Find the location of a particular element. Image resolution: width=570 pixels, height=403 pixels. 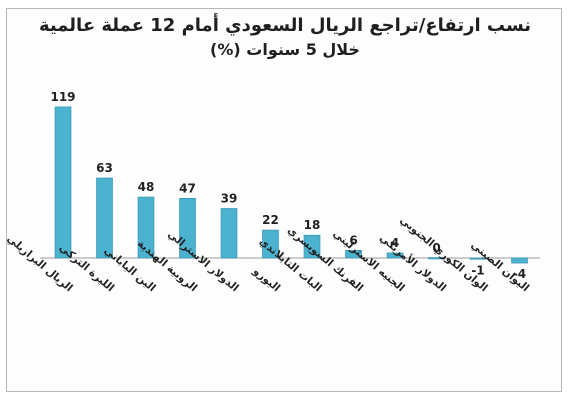

data-label-3: 48 is located at coordinates (146, 187).